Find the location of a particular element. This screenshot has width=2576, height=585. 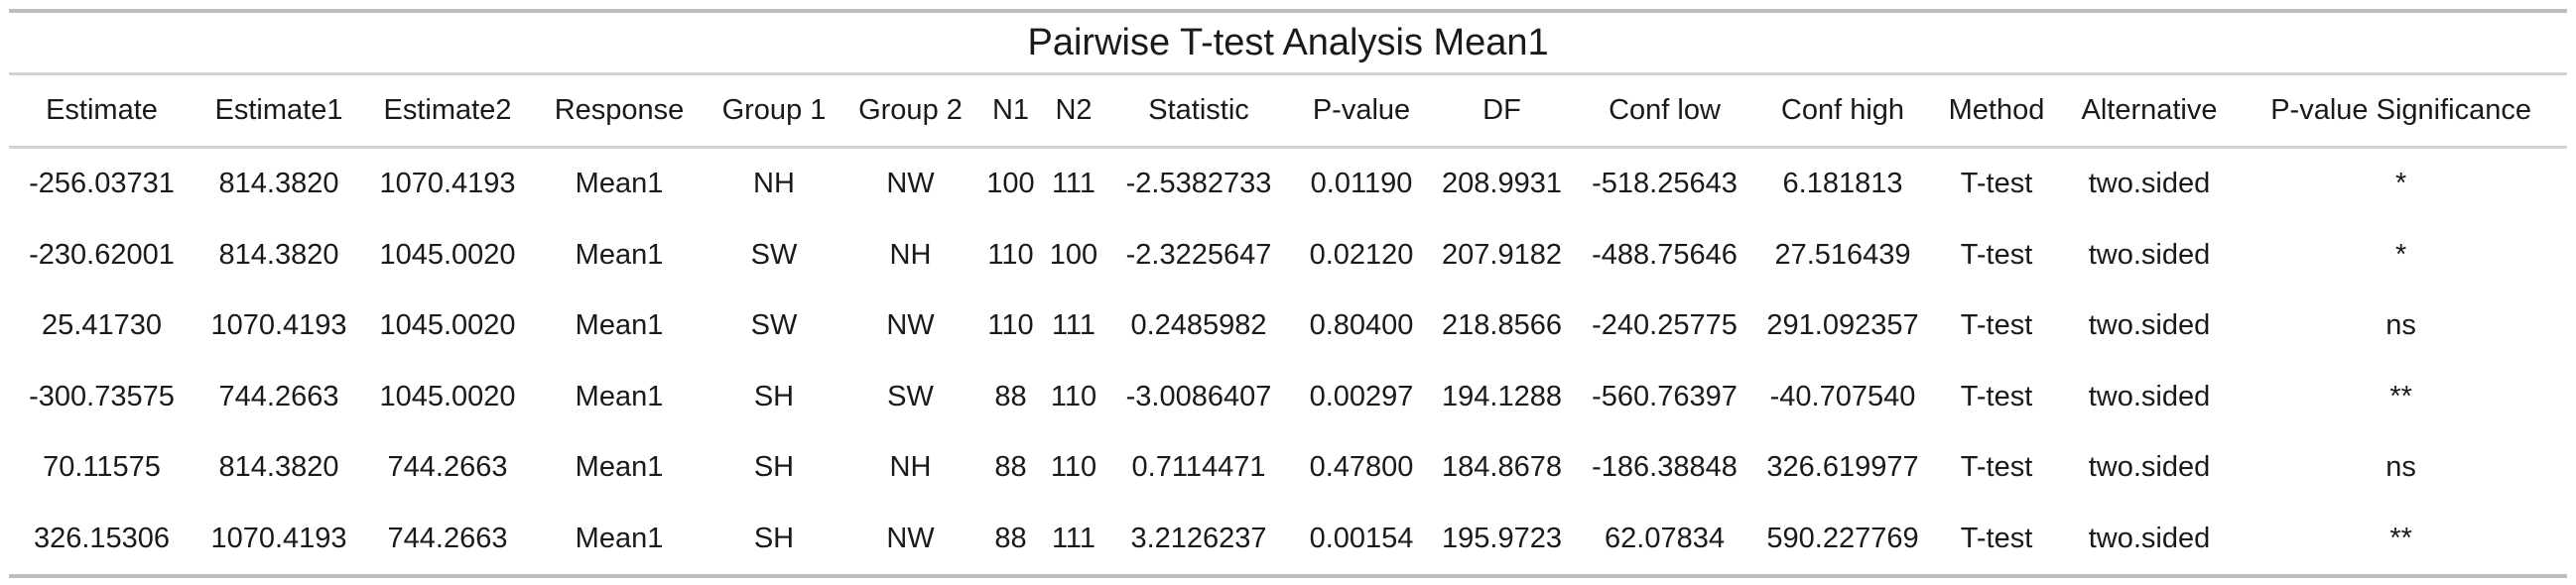

table-cell: 0.00154 is located at coordinates (1362, 540).